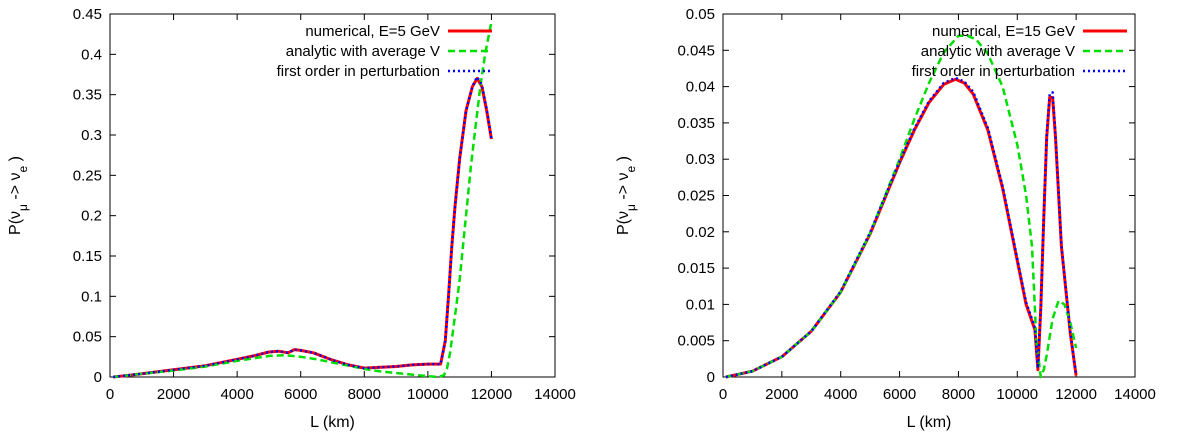  What do you see at coordinates (372, 31) in the screenshot?
I see `legend-label: numerical, E=5 GeV` at bounding box center [372, 31].